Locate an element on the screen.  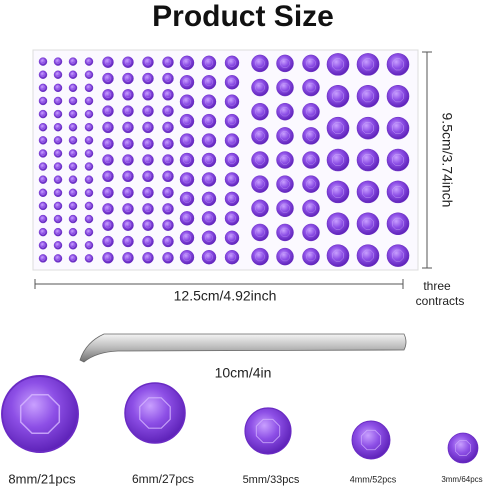
width-label: 12.5cm/4.92inch is located at coordinates (225, 296).